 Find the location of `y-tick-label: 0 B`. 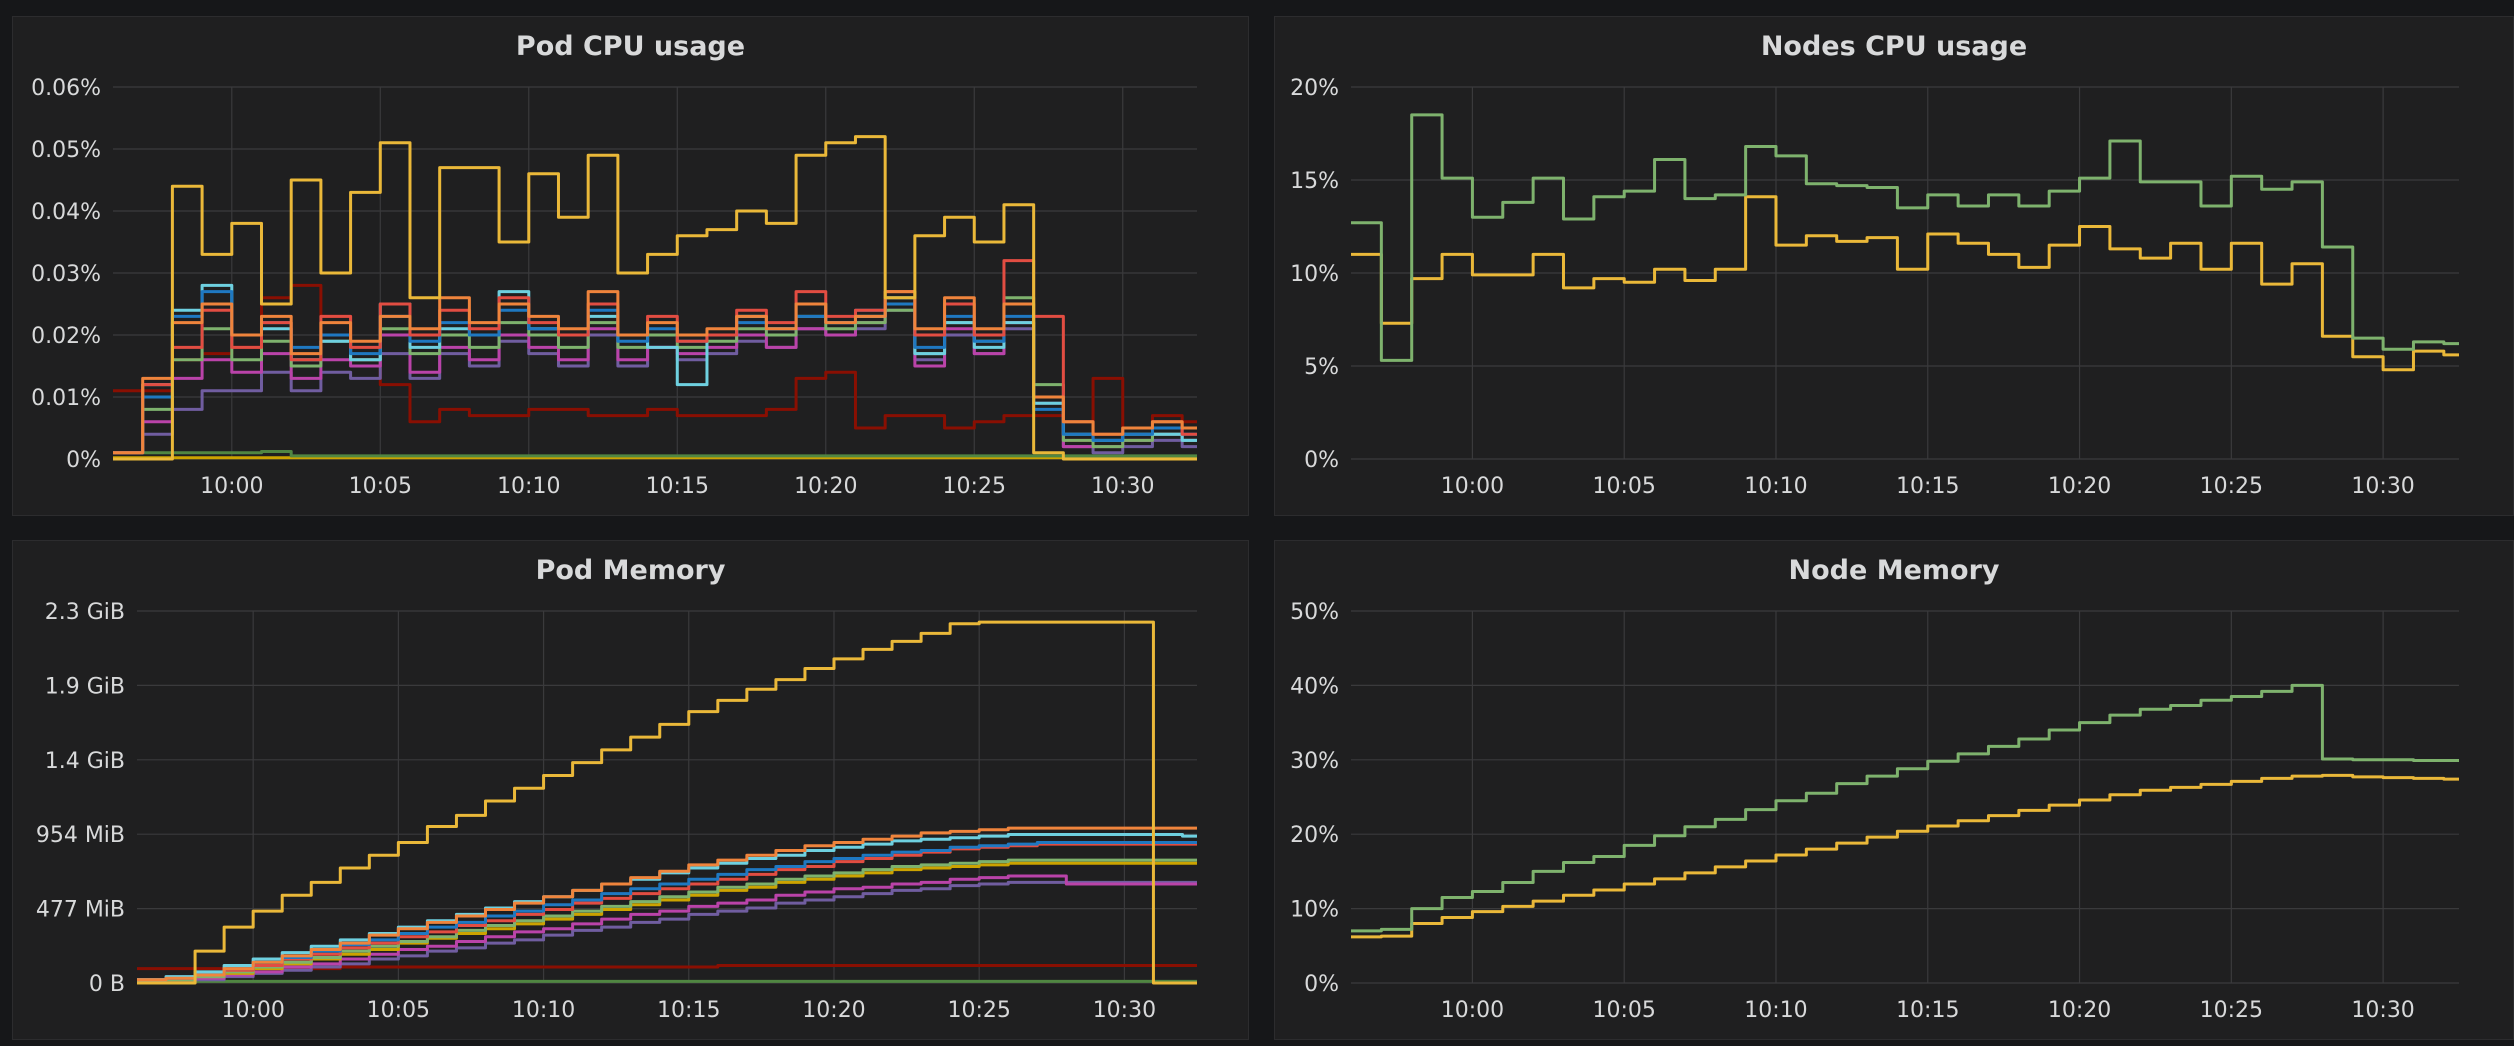

y-tick-label: 0 B is located at coordinates (107, 984).